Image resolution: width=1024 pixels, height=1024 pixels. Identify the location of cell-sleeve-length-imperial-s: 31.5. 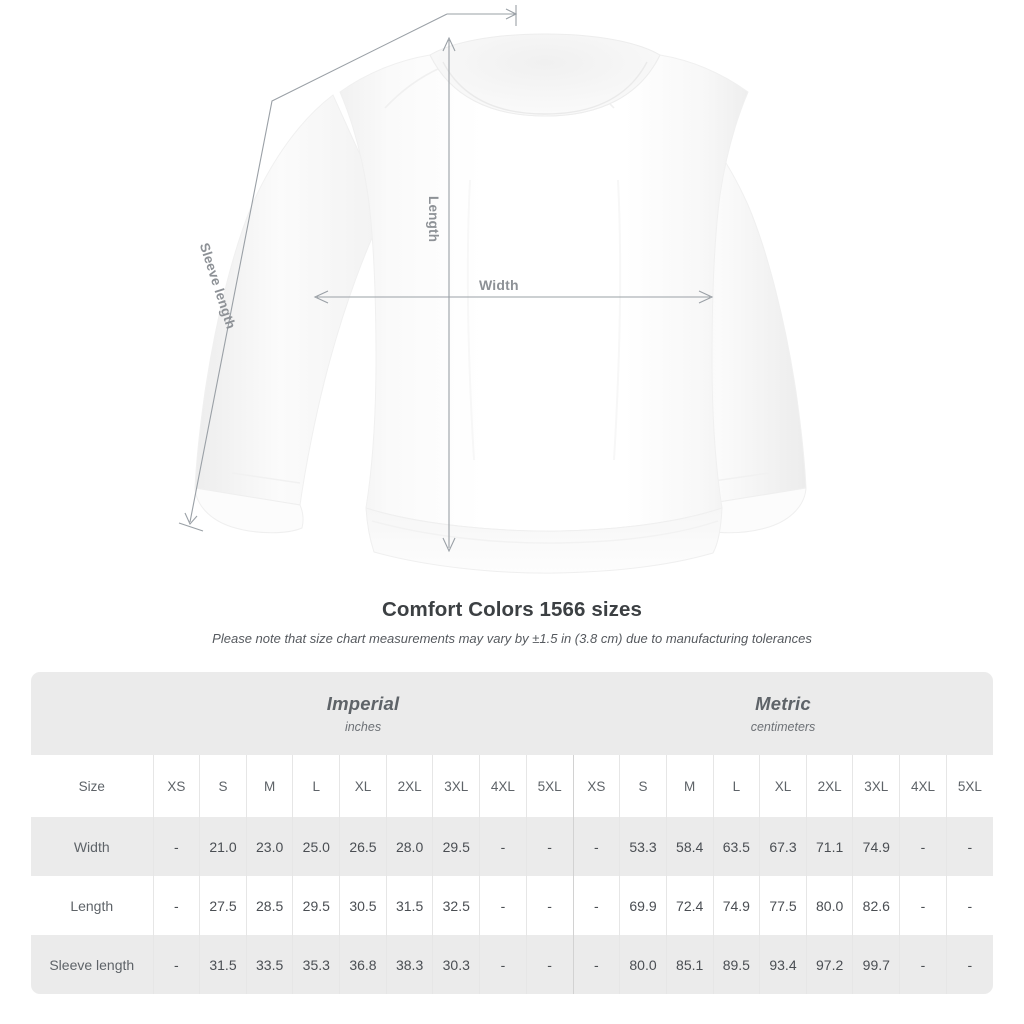
(223, 964).